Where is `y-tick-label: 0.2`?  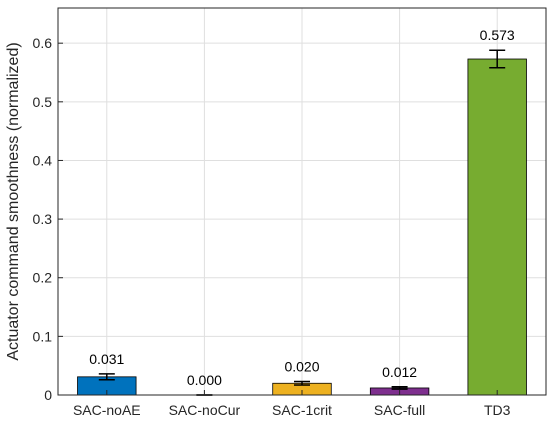
y-tick-label: 0.2 is located at coordinates (43, 278).